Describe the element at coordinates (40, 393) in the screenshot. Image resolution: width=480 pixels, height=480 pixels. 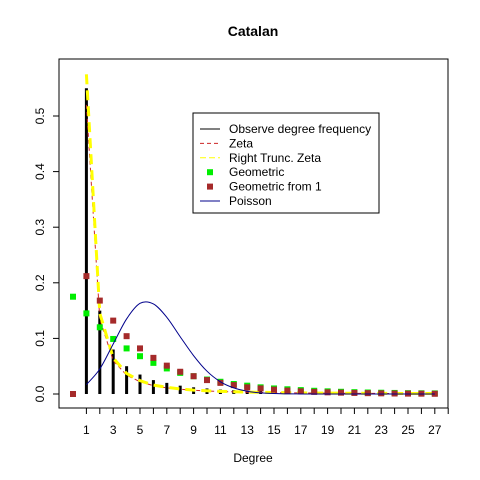
I see `y-tick-label: 0.0` at that location.